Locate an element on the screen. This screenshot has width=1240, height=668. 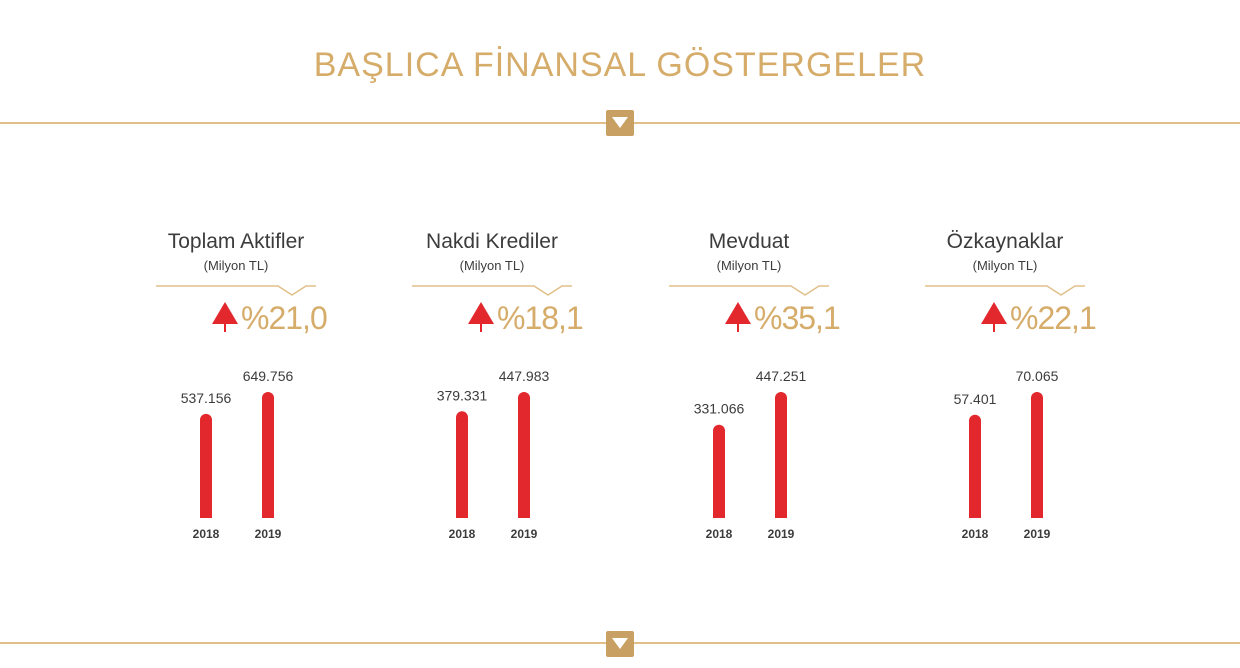
change-percent: %18,1 is located at coordinates (540, 318).